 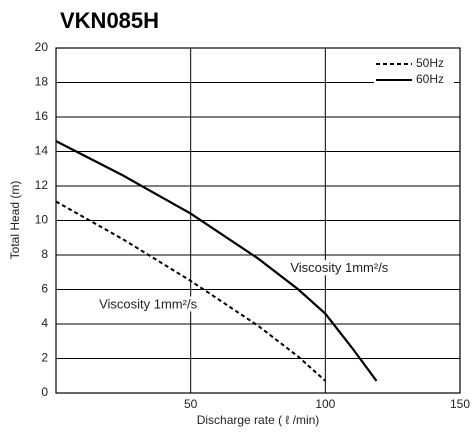 What do you see at coordinates (414, 72) in the screenshot?
I see `legend-bg` at bounding box center [414, 72].